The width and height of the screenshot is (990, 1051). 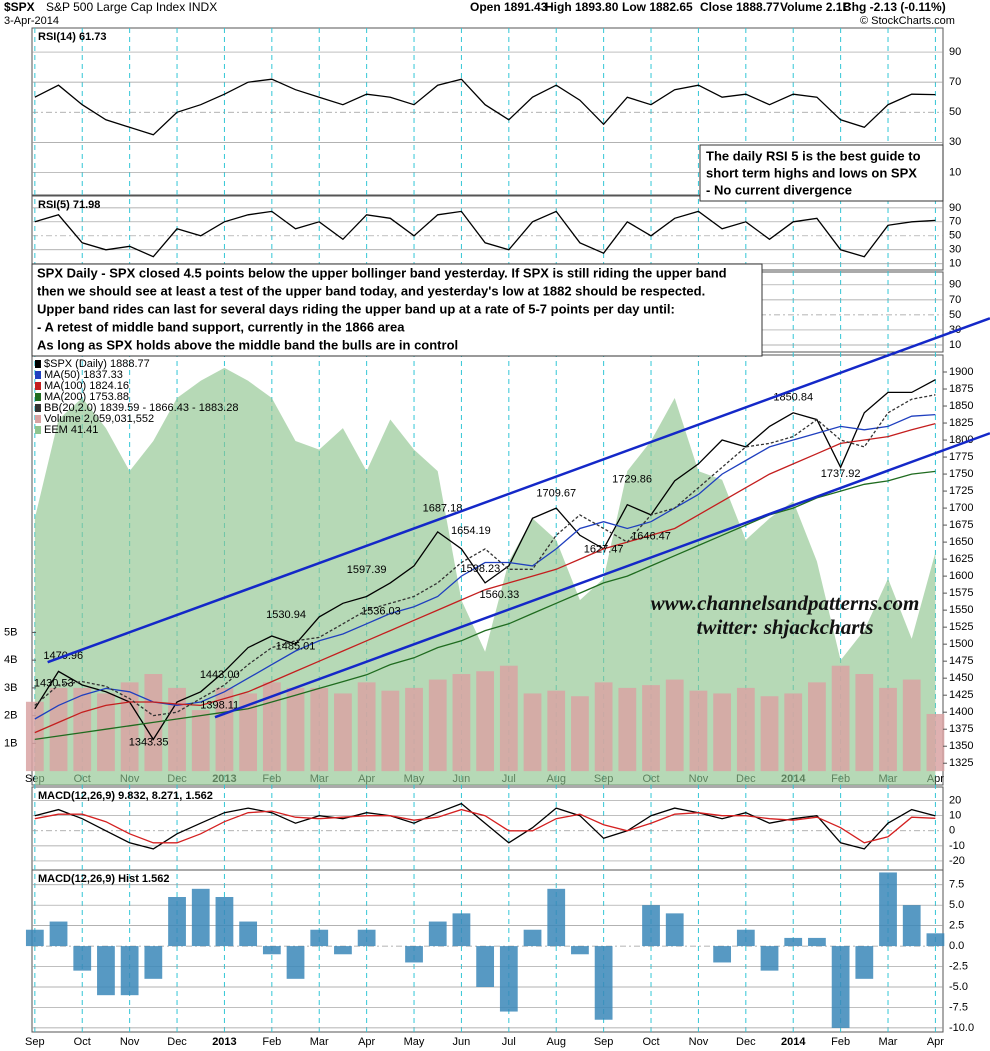 What do you see at coordinates (86, 397) in the screenshot?
I see `legend-label: MA(200) 1753.88` at bounding box center [86, 397].